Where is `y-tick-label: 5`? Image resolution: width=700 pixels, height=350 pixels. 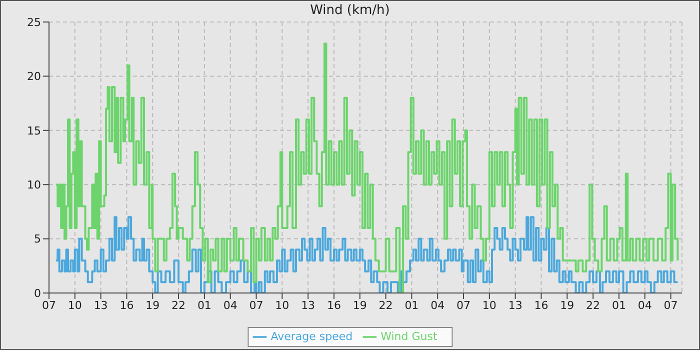 y-tick-label: 5 is located at coordinates (37, 239).